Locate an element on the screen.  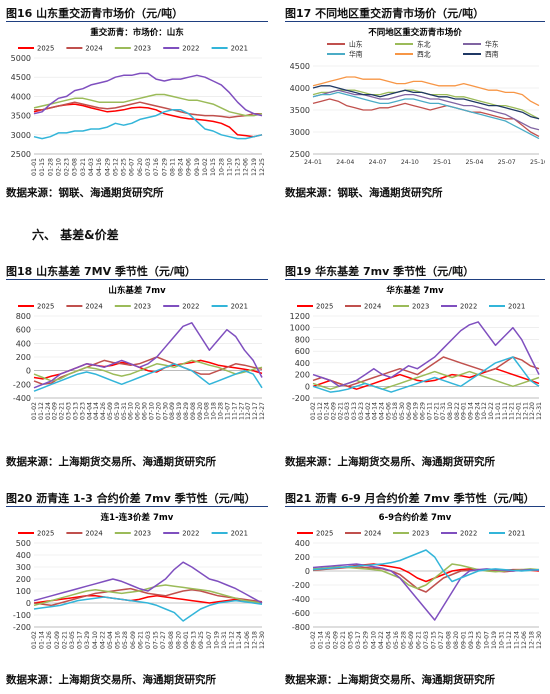
x-tick-label: 05-09 is located at coordinates (110, 411).